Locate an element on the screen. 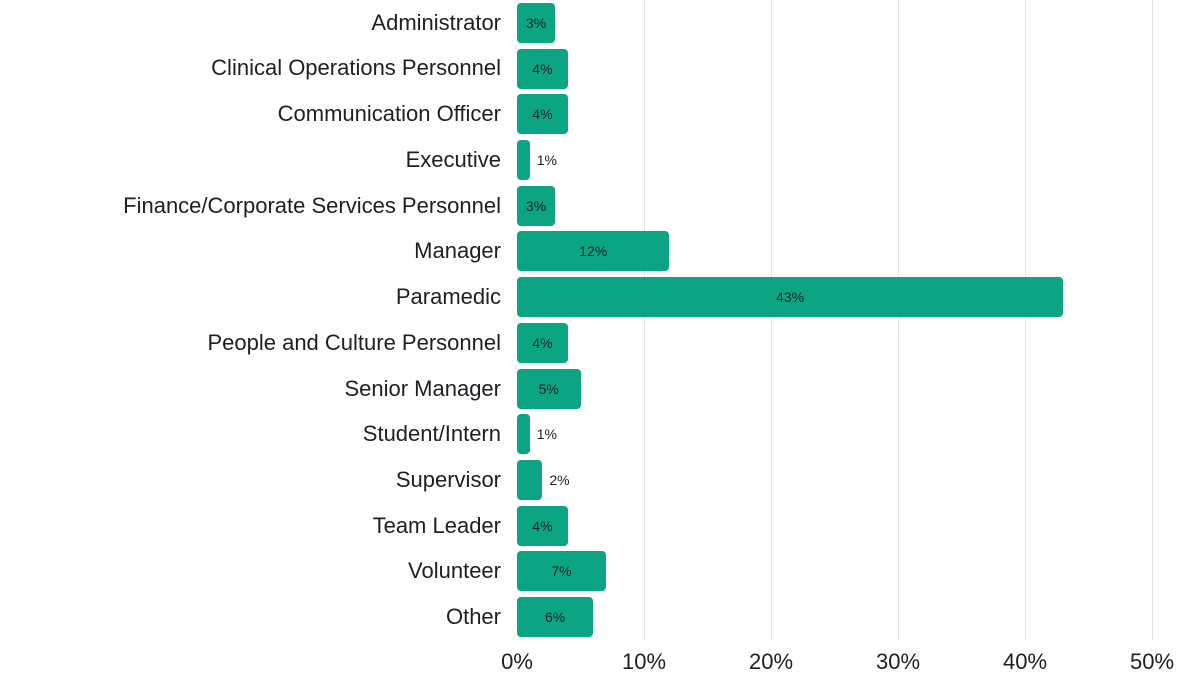 The height and width of the screenshot is (690, 1203). category-label: People and Culture Personnel is located at coordinates (354, 342).